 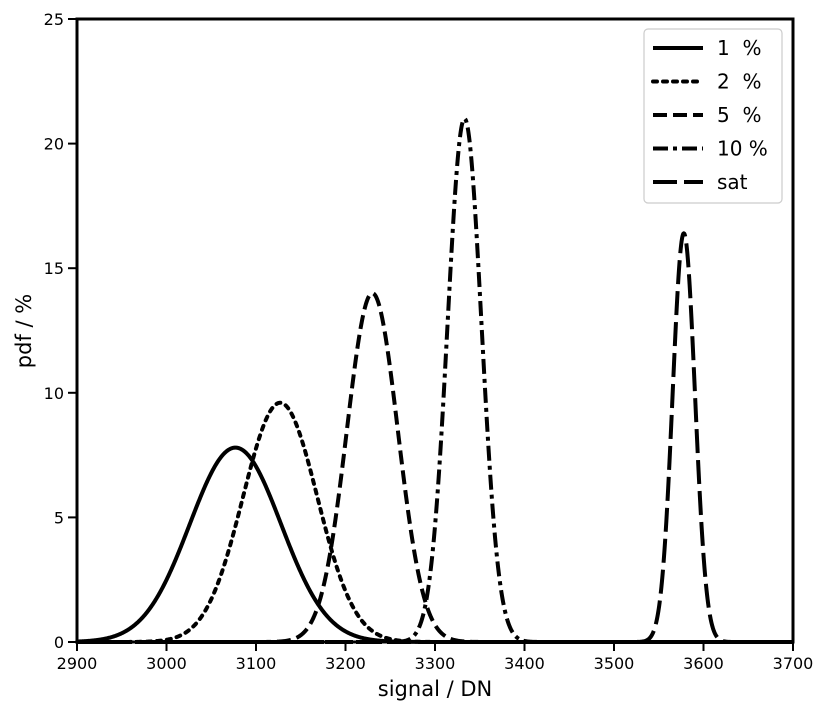 I want to click on x-tick-label: 3200, so click(x=345, y=663).